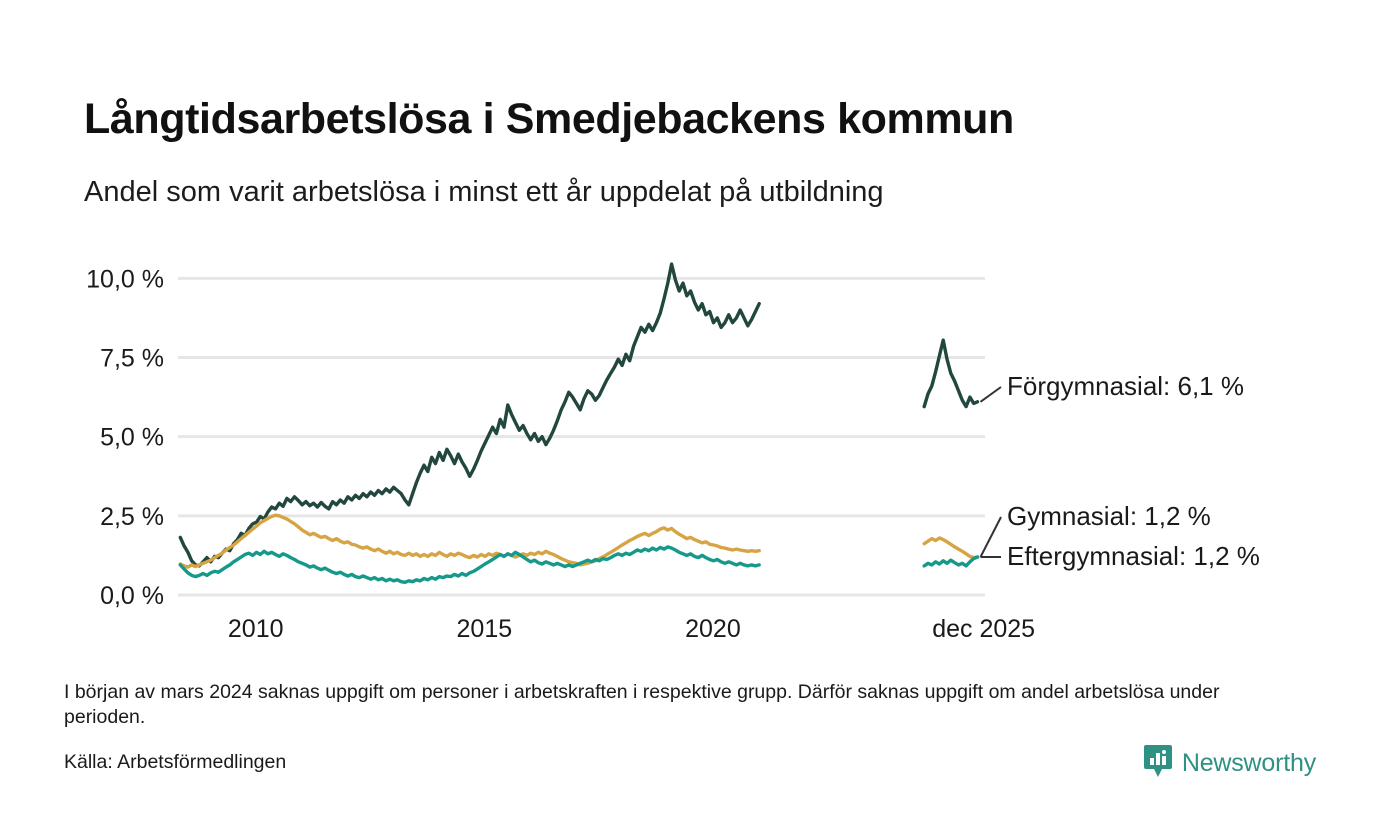 The height and width of the screenshot is (840, 1400). What do you see at coordinates (1133, 556) in the screenshot?
I see `series-label-eftergymnasial: Eftergymnasial: 1,2 %` at bounding box center [1133, 556].